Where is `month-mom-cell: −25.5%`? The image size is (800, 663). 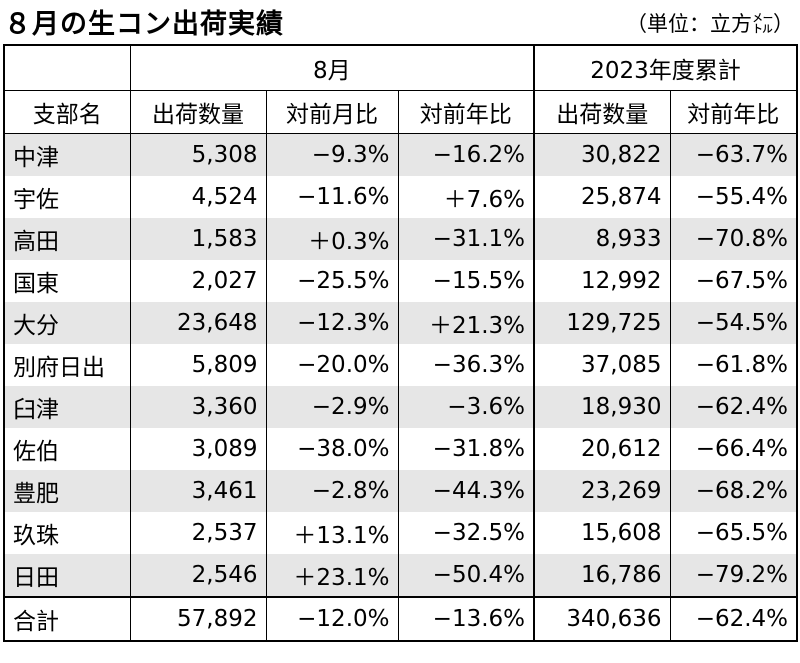
month-mom-cell: −25.5% is located at coordinates (332, 281).